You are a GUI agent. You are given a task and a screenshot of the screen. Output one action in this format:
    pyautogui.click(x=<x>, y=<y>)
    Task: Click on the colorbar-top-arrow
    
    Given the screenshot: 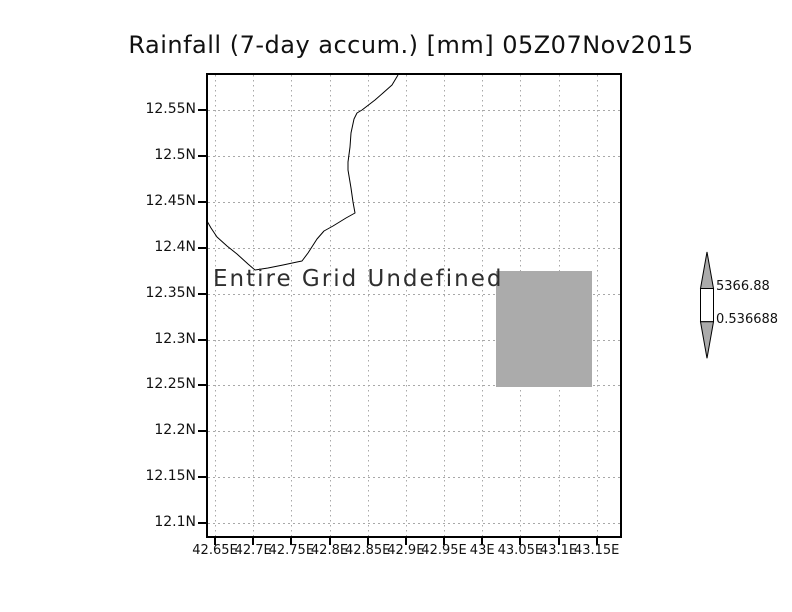 What is the action you would take?
    pyautogui.click(x=707, y=270)
    